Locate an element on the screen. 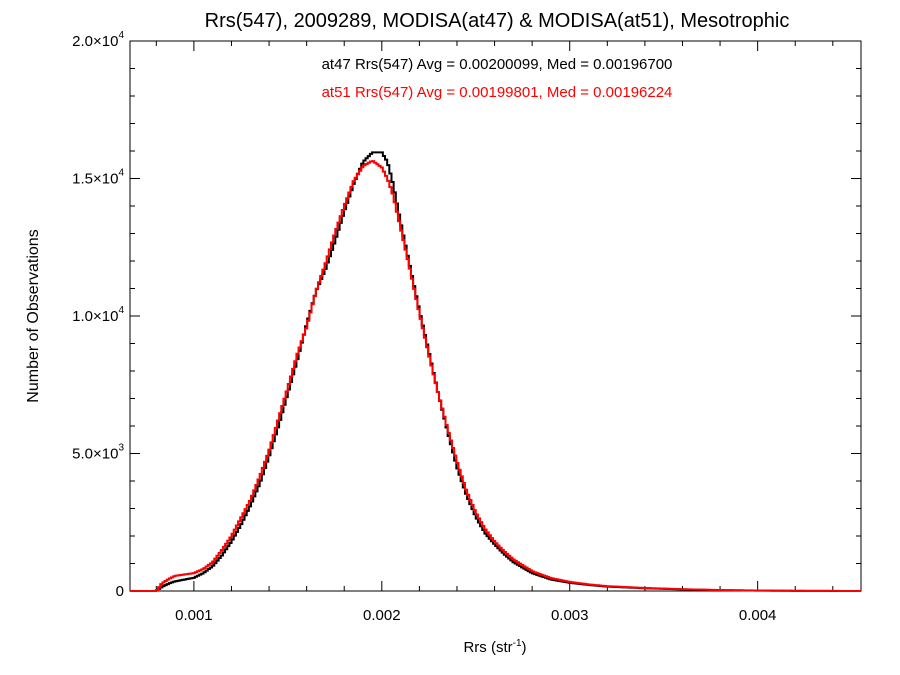 The height and width of the screenshot is (675, 900). x-axis-label: Rrs (str-1) is located at coordinates (494, 647).